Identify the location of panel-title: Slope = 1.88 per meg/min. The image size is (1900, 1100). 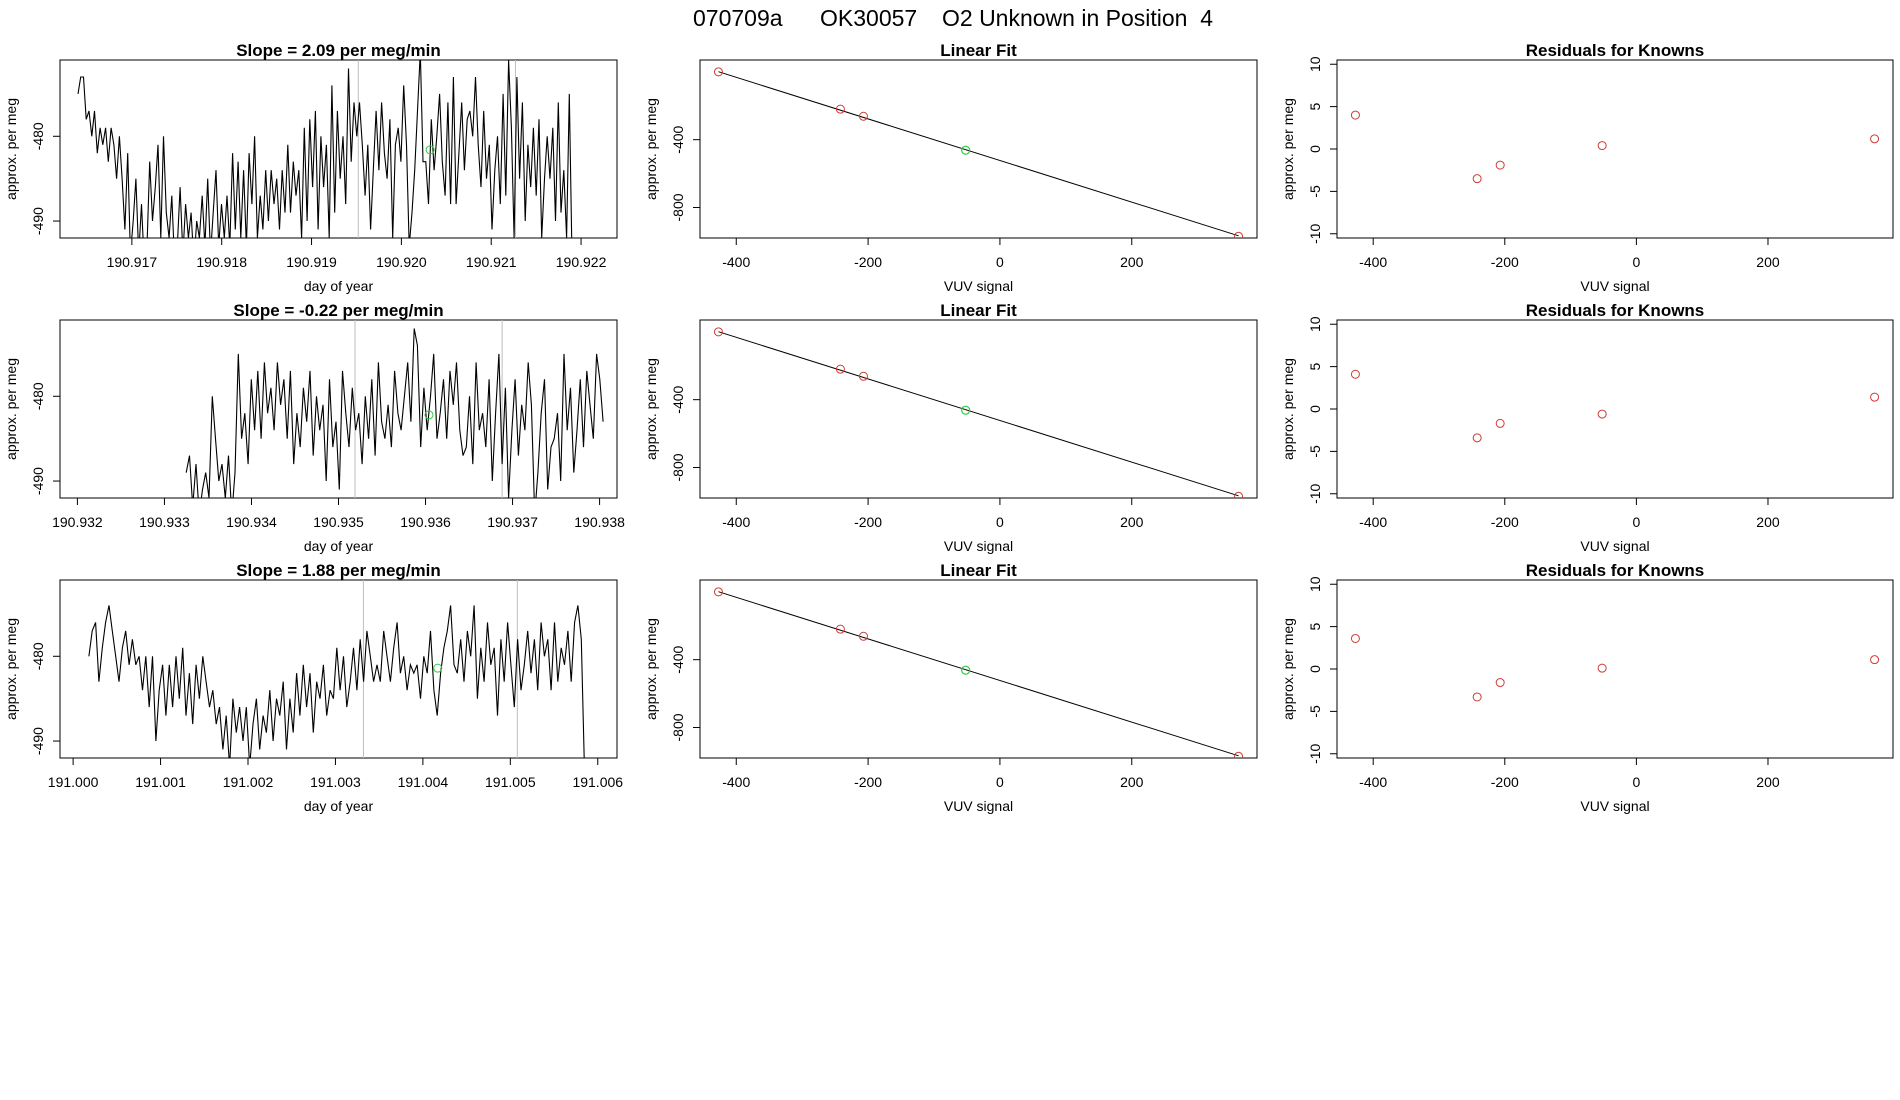
(338, 570).